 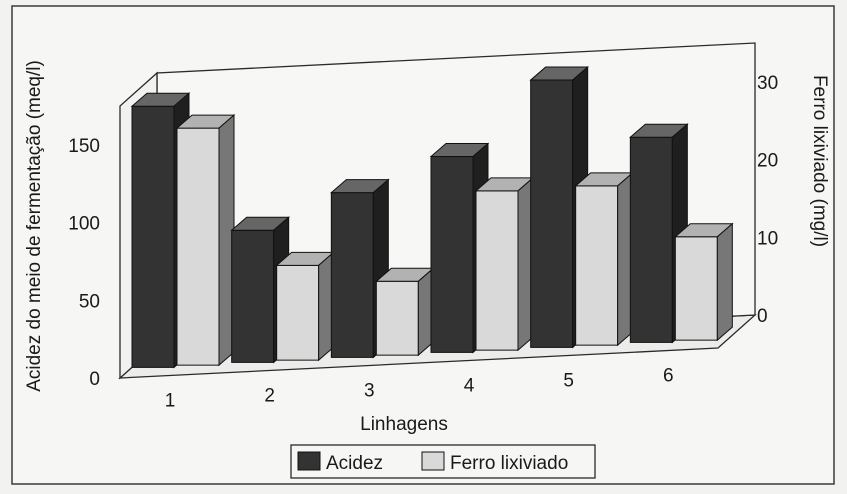 What do you see at coordinates (762, 316) in the screenshot?
I see `y2-tick-label: 0` at bounding box center [762, 316].